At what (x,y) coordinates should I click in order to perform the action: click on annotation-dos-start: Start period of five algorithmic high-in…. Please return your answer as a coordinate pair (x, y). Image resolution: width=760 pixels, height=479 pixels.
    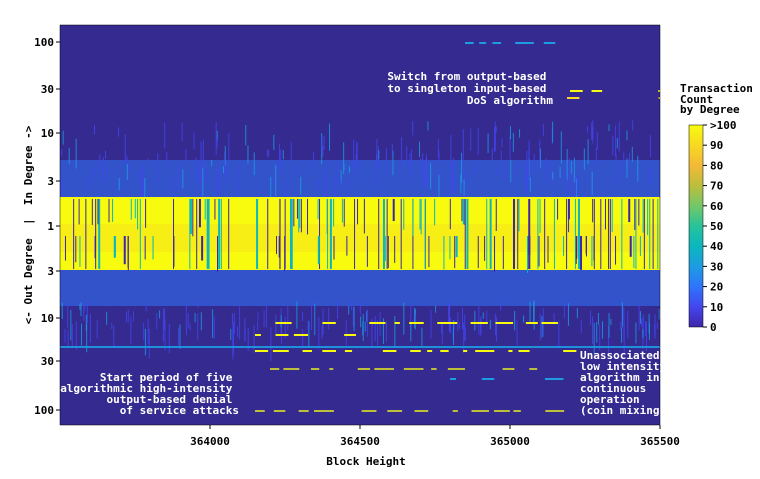
    Looking at the image, I should click on (149, 394).